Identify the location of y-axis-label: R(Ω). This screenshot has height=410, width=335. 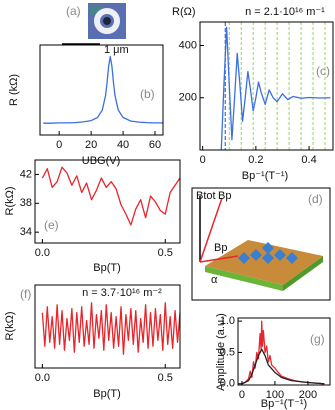
(184, 12).